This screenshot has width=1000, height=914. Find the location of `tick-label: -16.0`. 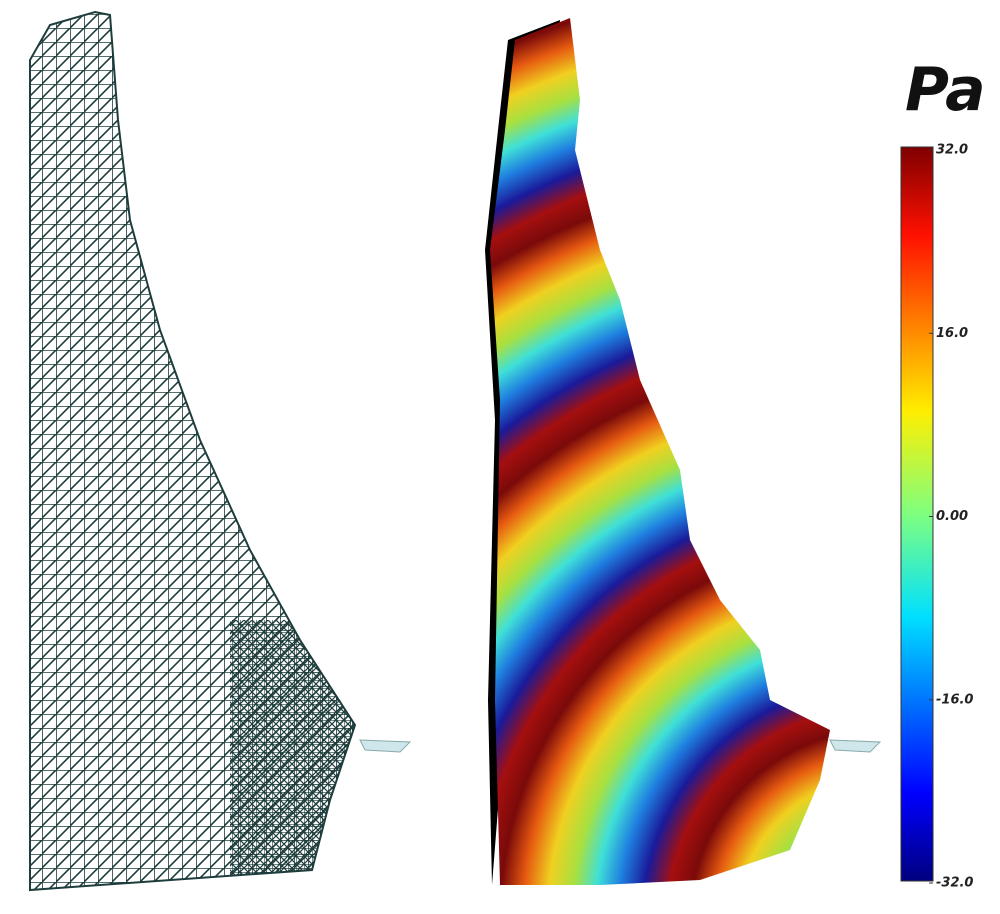

tick-label: -16.0 is located at coordinates (954, 699).